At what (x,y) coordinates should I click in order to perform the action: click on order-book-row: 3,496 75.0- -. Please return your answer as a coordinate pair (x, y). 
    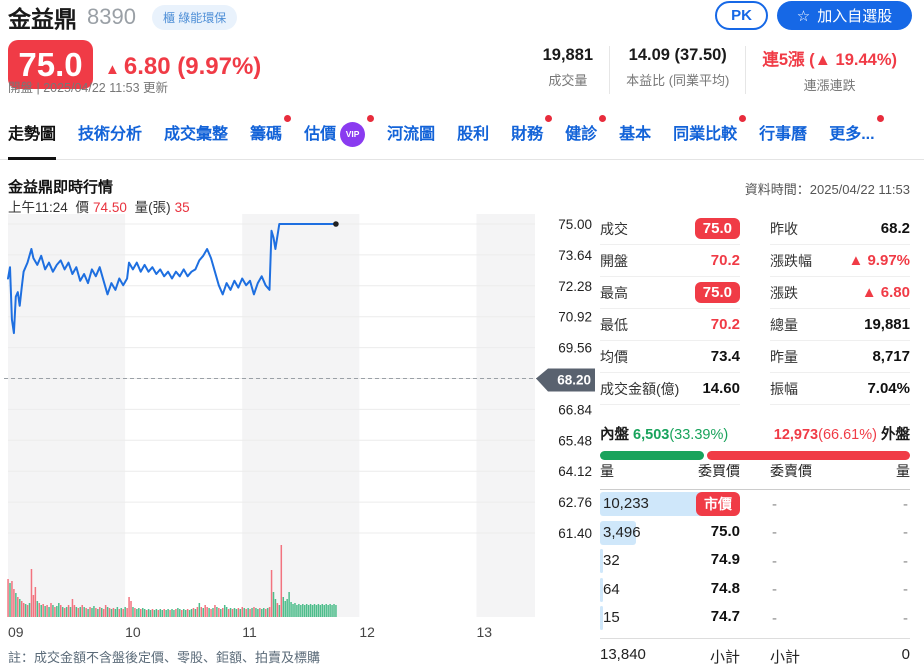
    Looking at the image, I should click on (755, 533).